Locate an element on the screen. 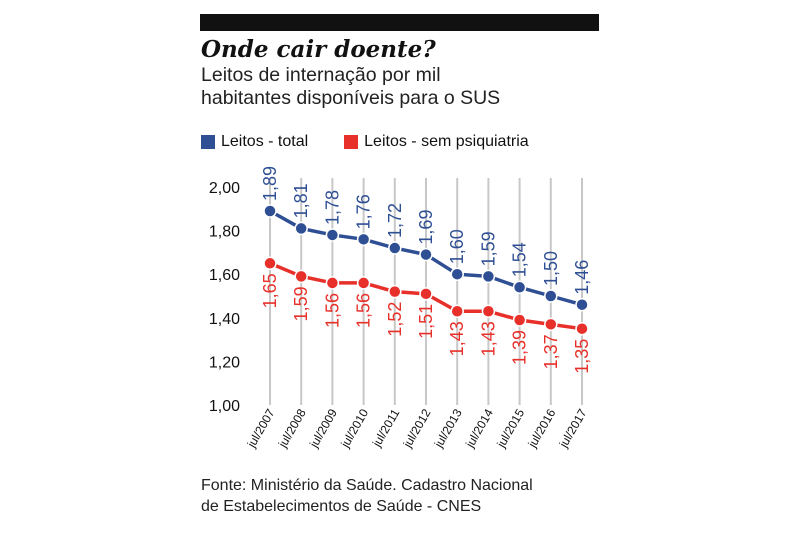  x-tick-label: jul/2013 is located at coordinates (448, 428).